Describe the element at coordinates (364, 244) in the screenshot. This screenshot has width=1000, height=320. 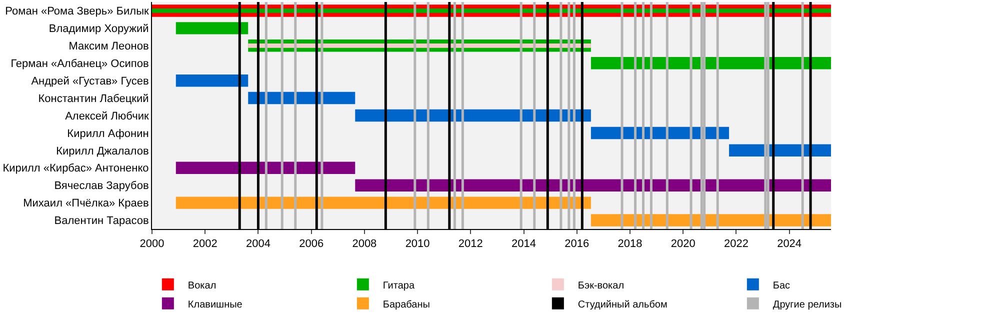
I see `x-tick-label: 2008` at that location.